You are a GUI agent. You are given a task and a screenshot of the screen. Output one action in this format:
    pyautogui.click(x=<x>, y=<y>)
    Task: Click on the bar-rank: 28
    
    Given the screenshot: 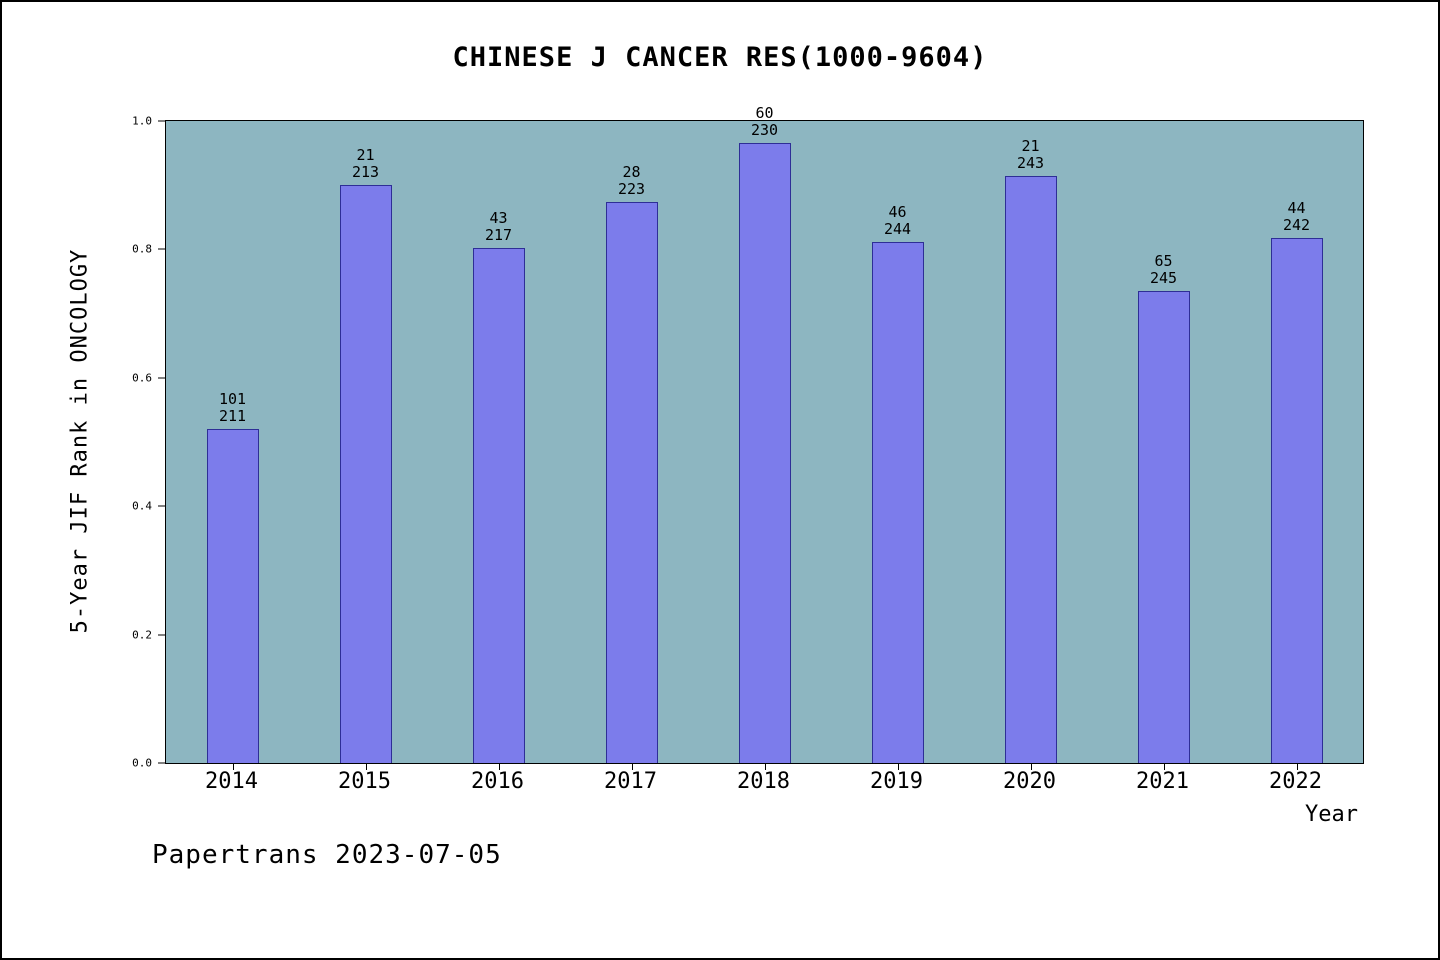 What is the action you would take?
    pyautogui.click(x=631, y=171)
    